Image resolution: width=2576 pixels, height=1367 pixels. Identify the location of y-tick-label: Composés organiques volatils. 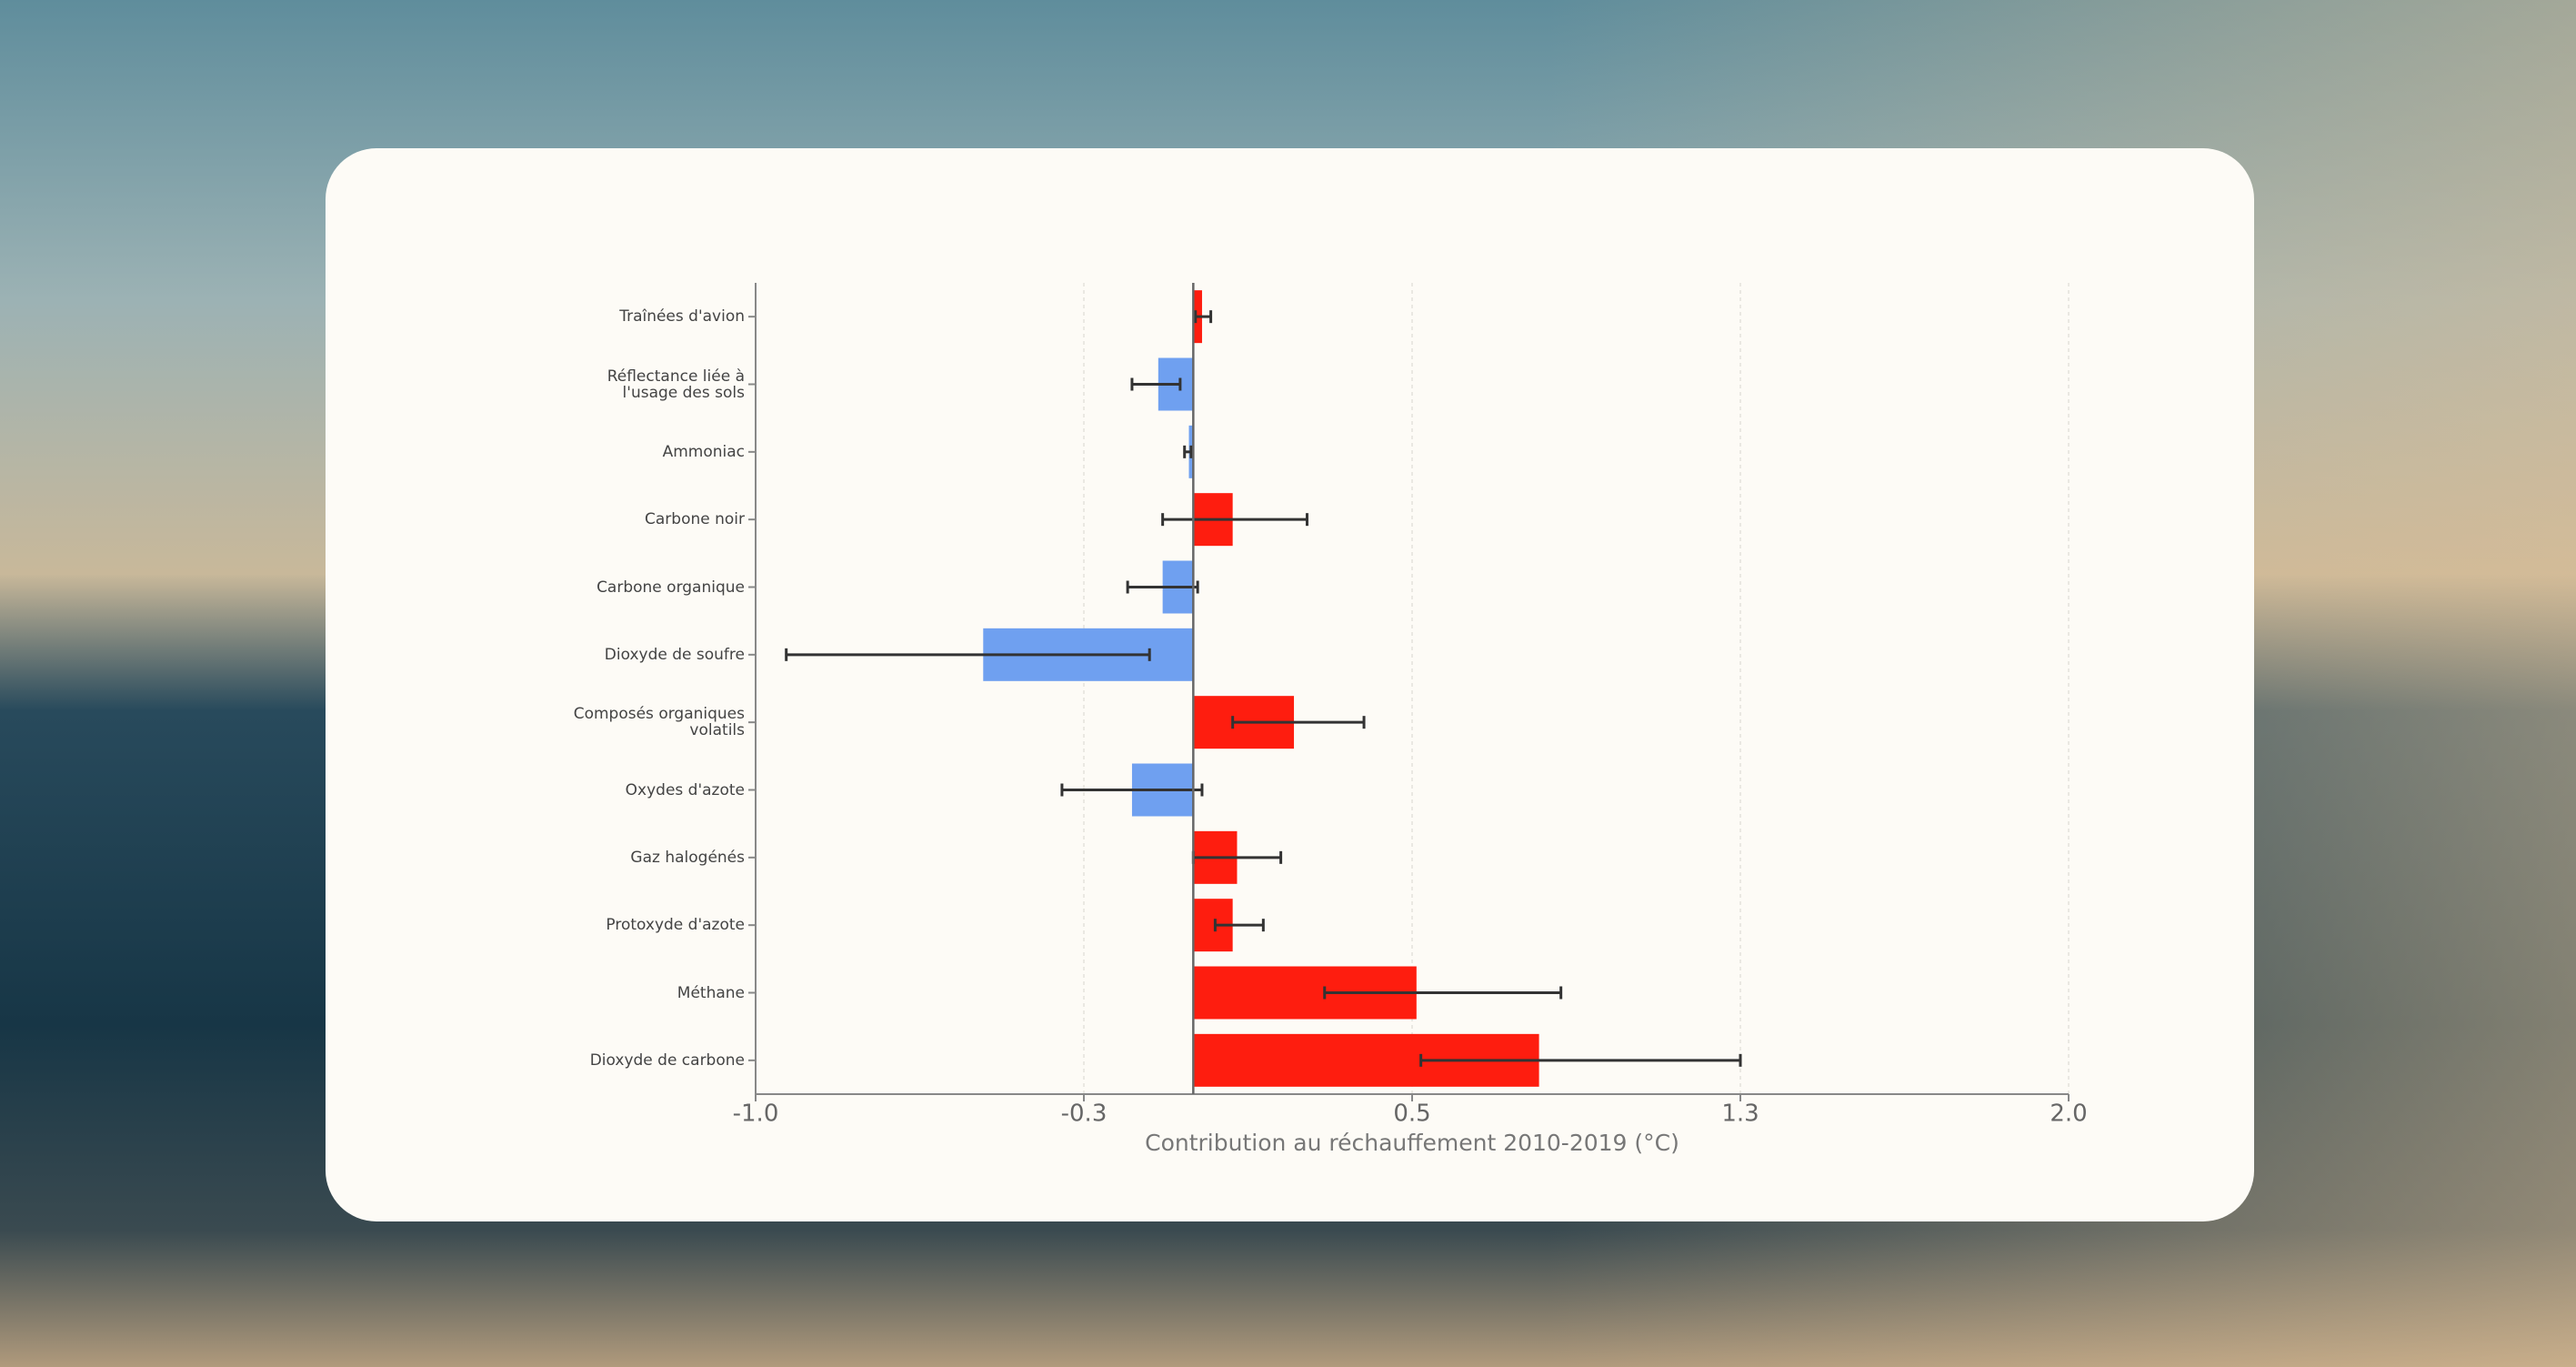
(659, 723).